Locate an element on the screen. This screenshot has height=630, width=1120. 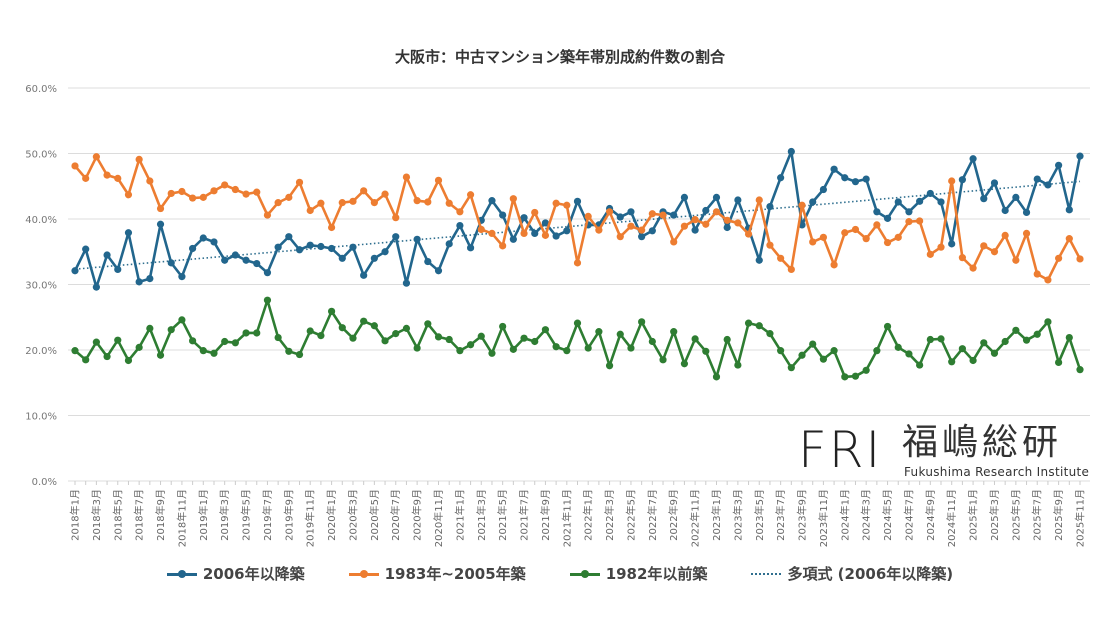
logo-name-jp: 福嶋総研 is located at coordinates (982, 442).